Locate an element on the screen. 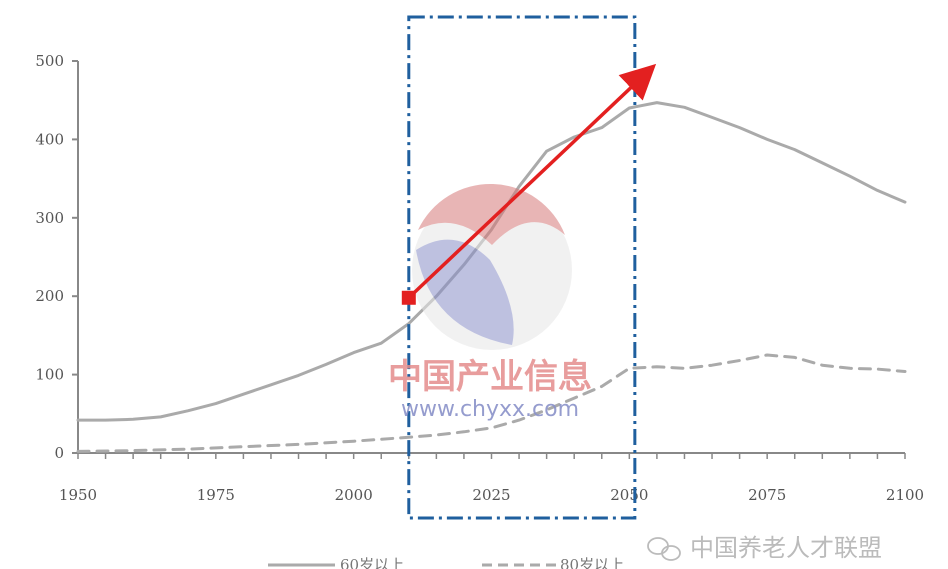 Image resolution: width=948 pixels, height=569 pixels. x-tick-label: 2000 is located at coordinates (354, 495).